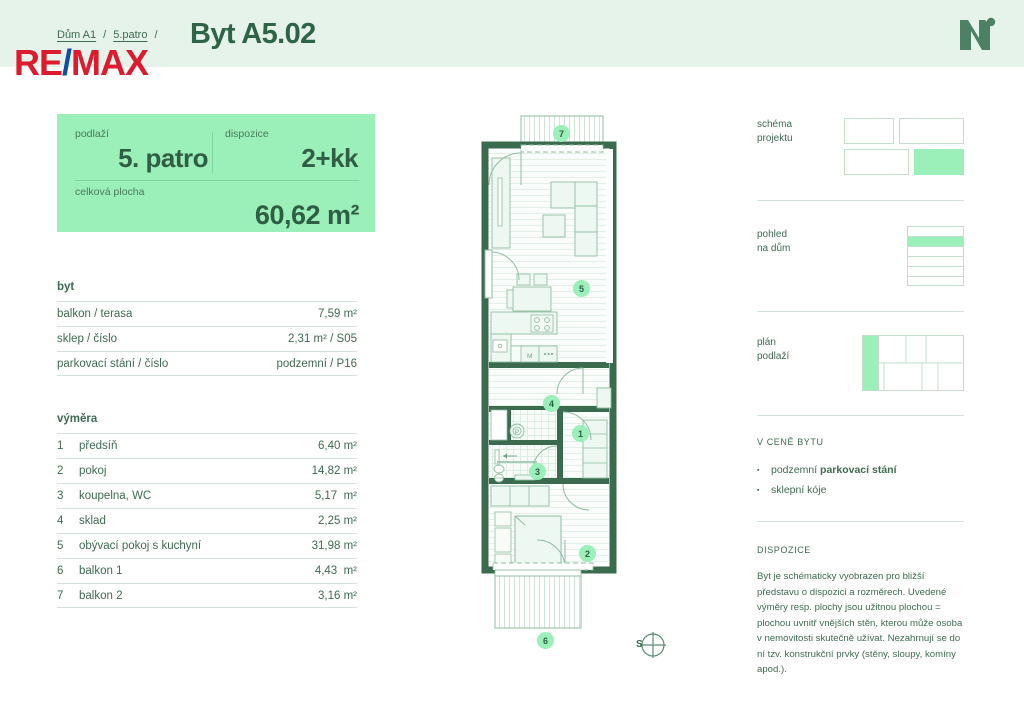 The image size is (1024, 723). I want to click on row-value: 14,82 m², so click(334, 471).